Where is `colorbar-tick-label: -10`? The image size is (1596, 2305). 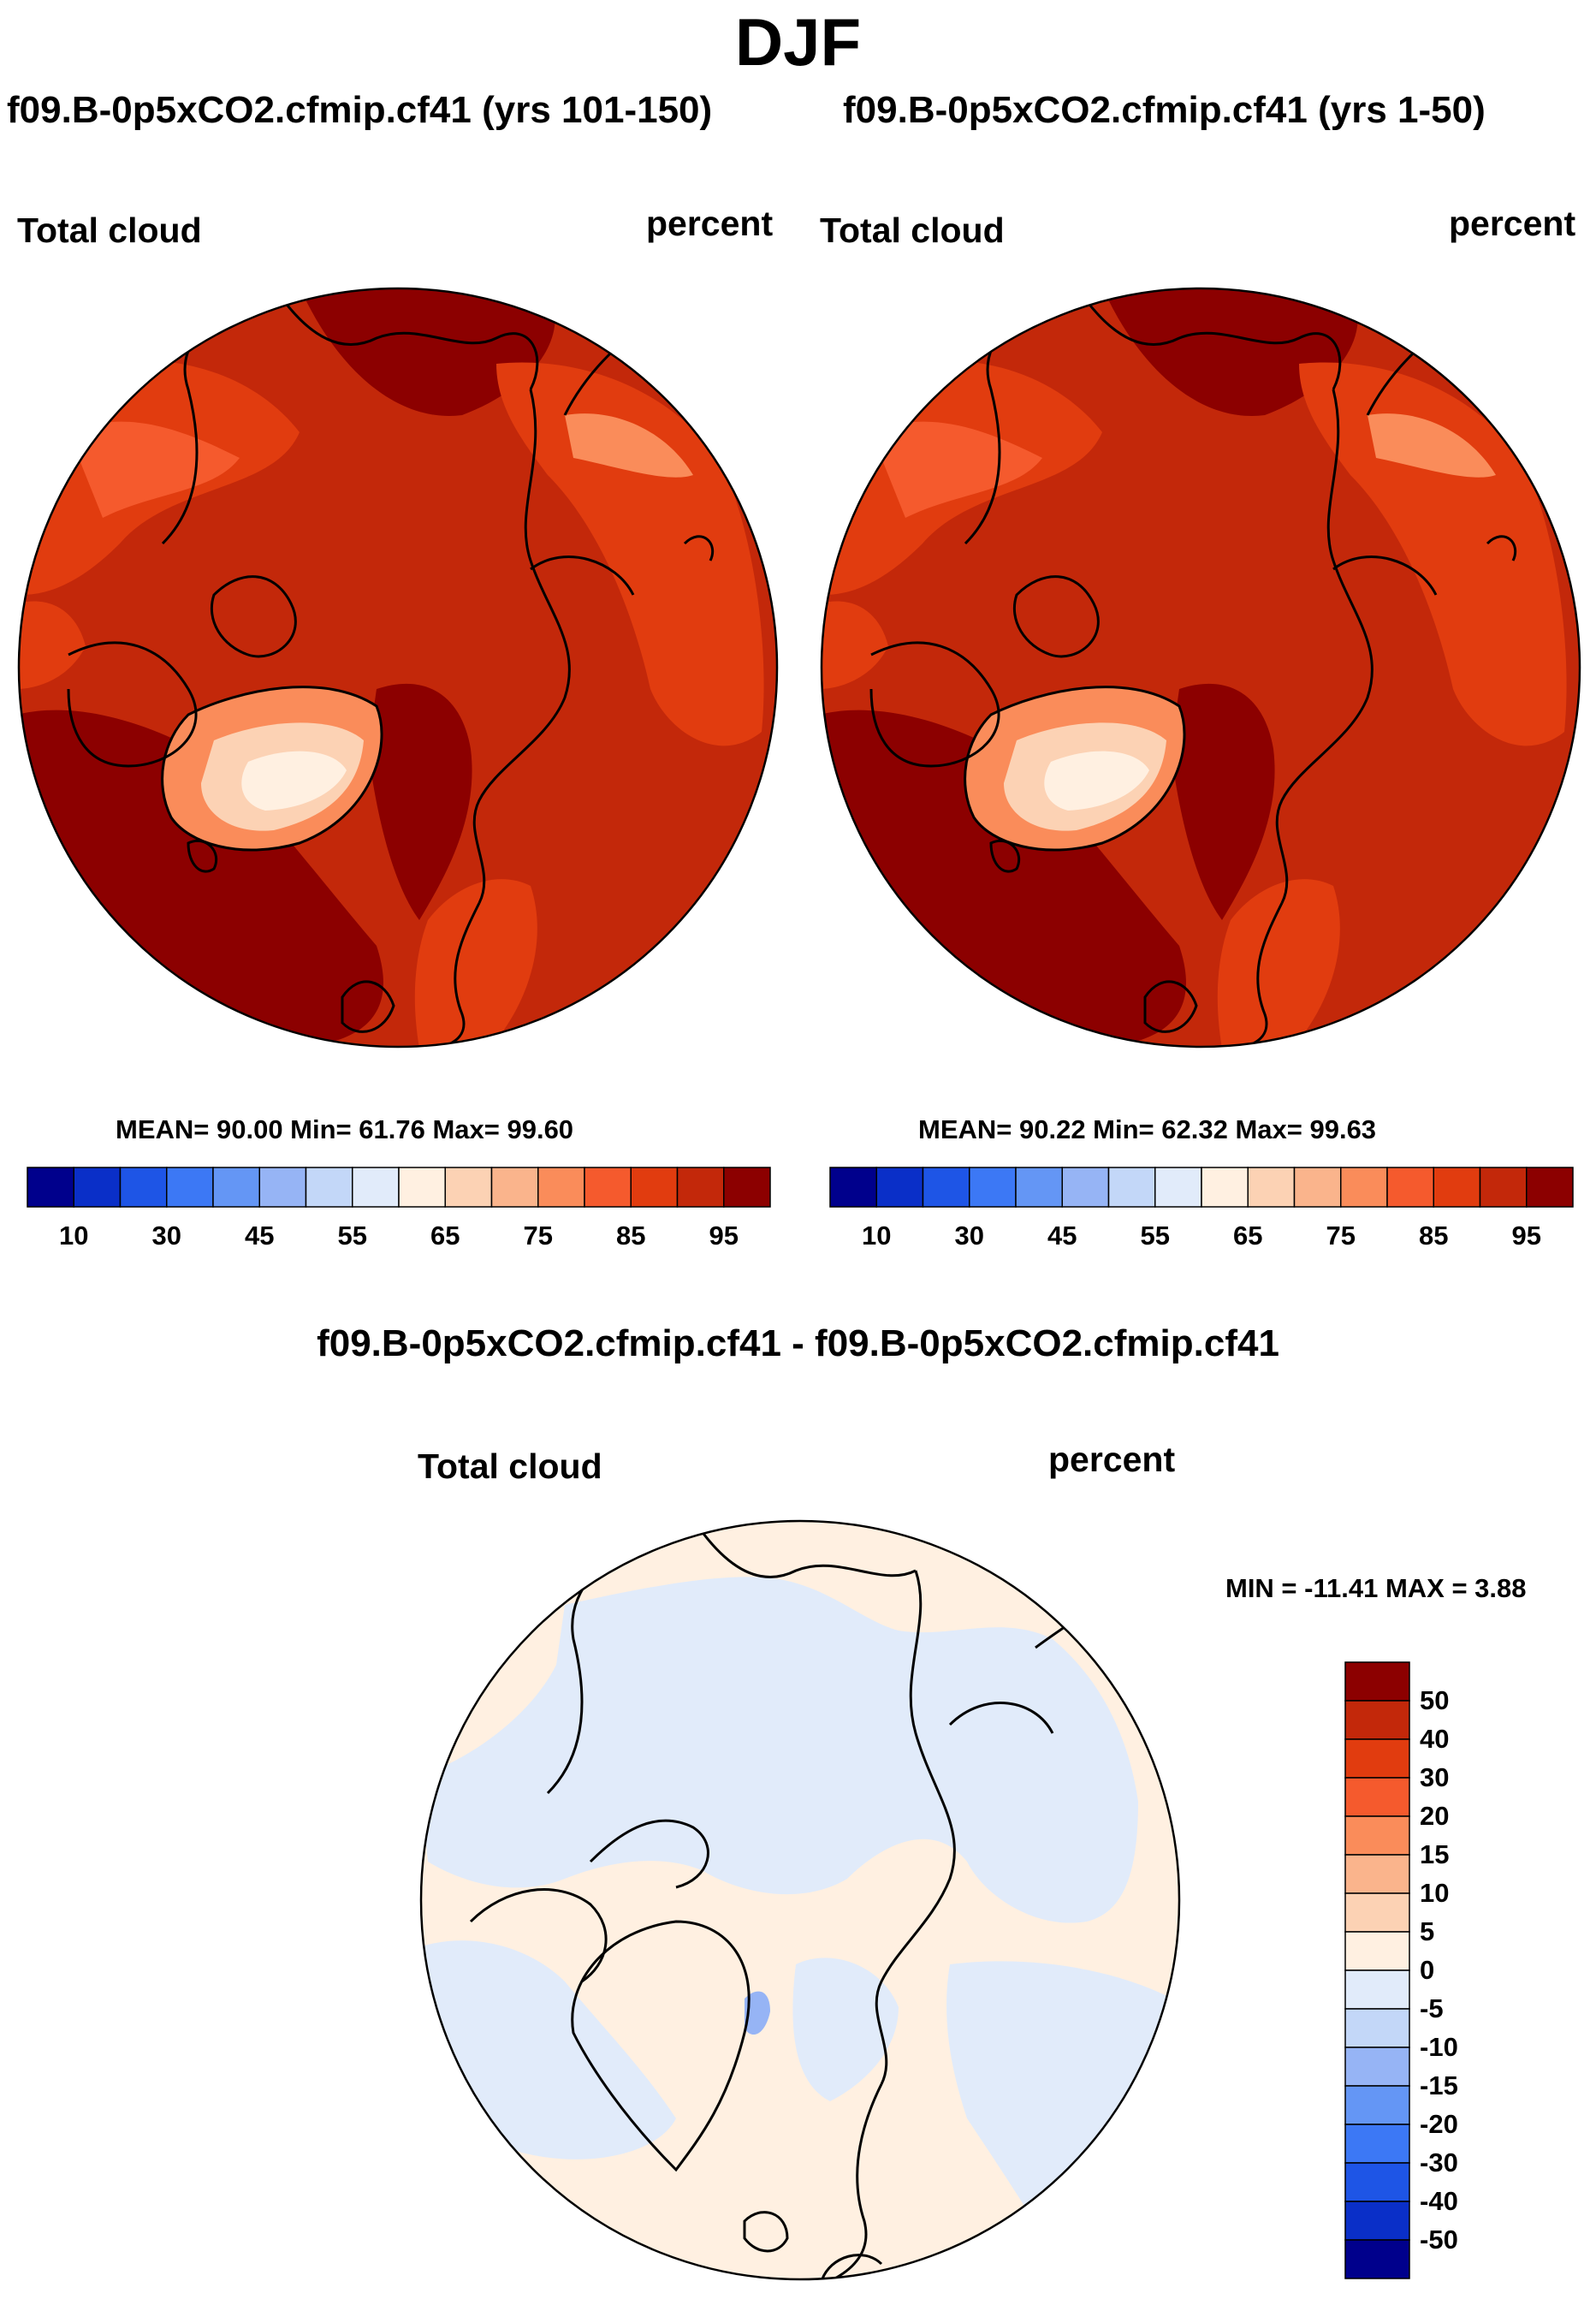 colorbar-tick-label: -10 is located at coordinates (1439, 2047).